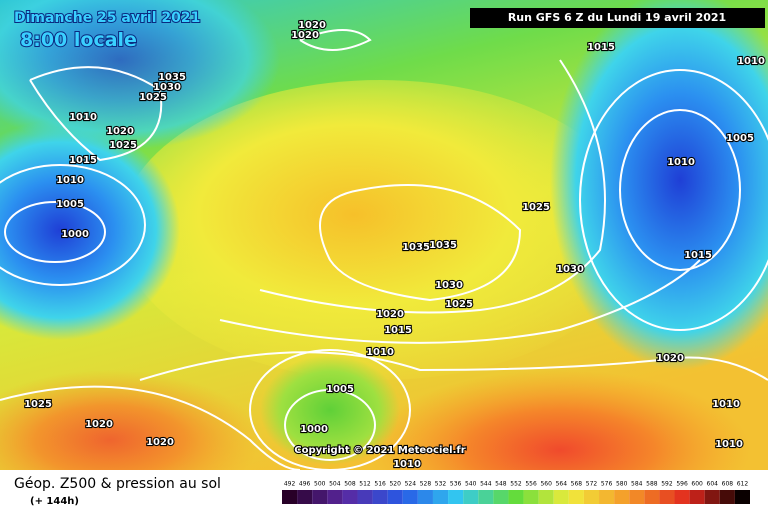 The height and width of the screenshot is (512, 768). I want to click on scale-label: 540, so click(471, 484).